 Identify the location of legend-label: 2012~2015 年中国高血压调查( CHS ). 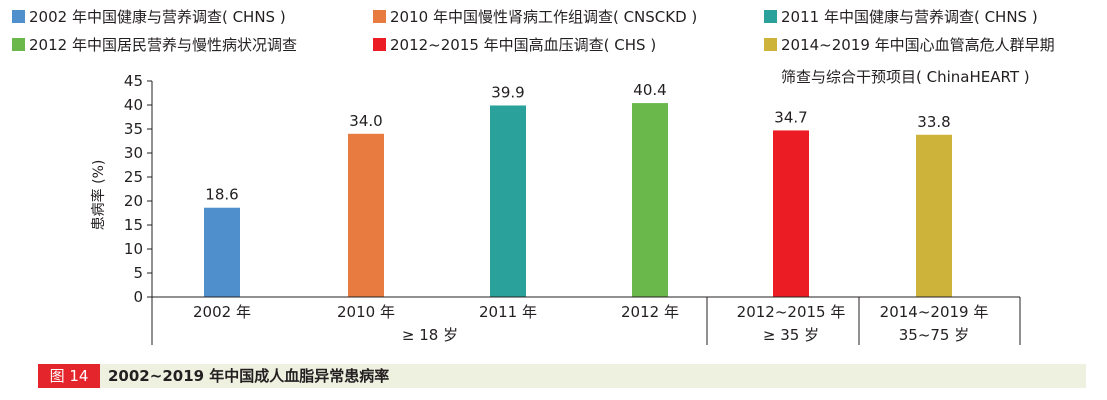
(523, 45).